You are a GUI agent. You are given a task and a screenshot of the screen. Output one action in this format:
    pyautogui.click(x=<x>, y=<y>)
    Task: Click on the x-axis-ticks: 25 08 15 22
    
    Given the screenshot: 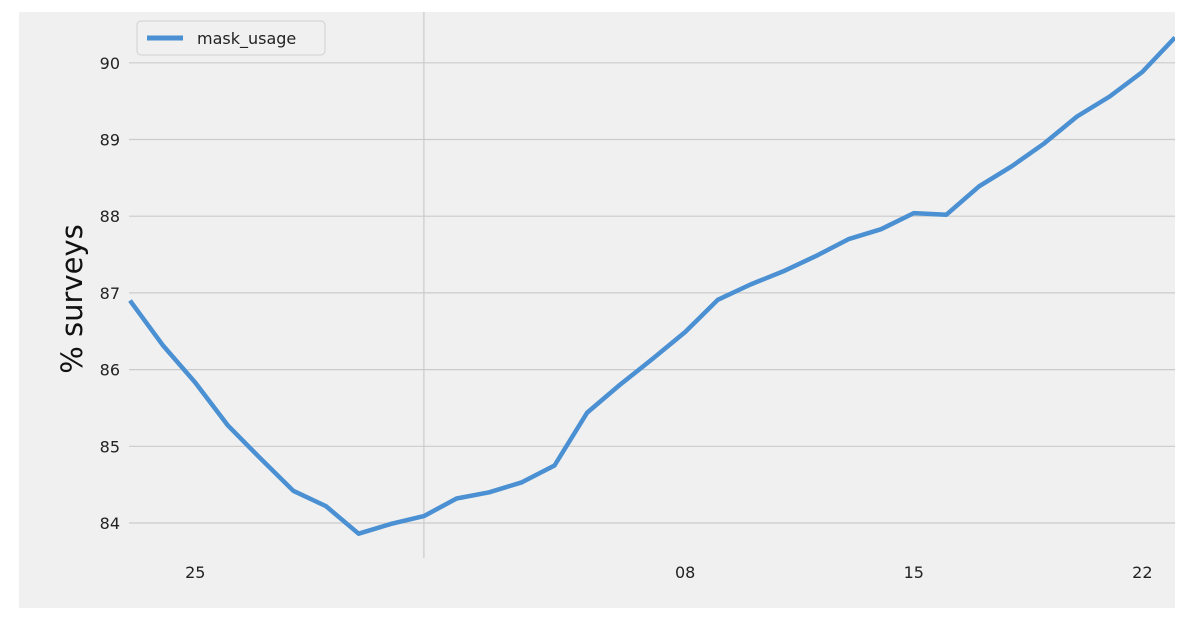 What is the action you would take?
    pyautogui.click(x=668, y=572)
    